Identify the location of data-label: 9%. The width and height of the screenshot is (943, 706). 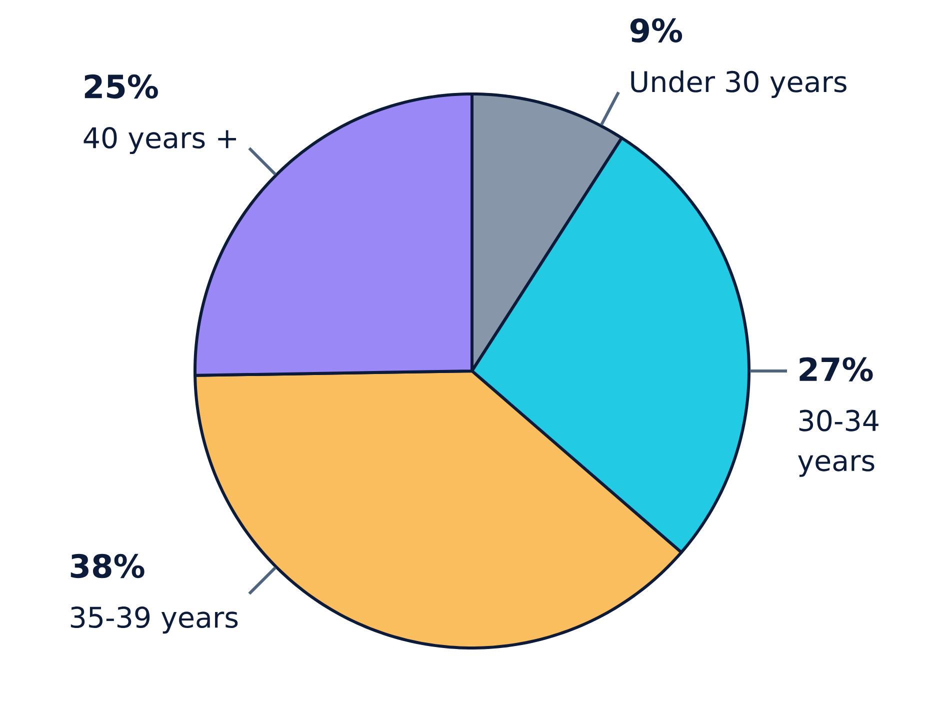
(656, 30).